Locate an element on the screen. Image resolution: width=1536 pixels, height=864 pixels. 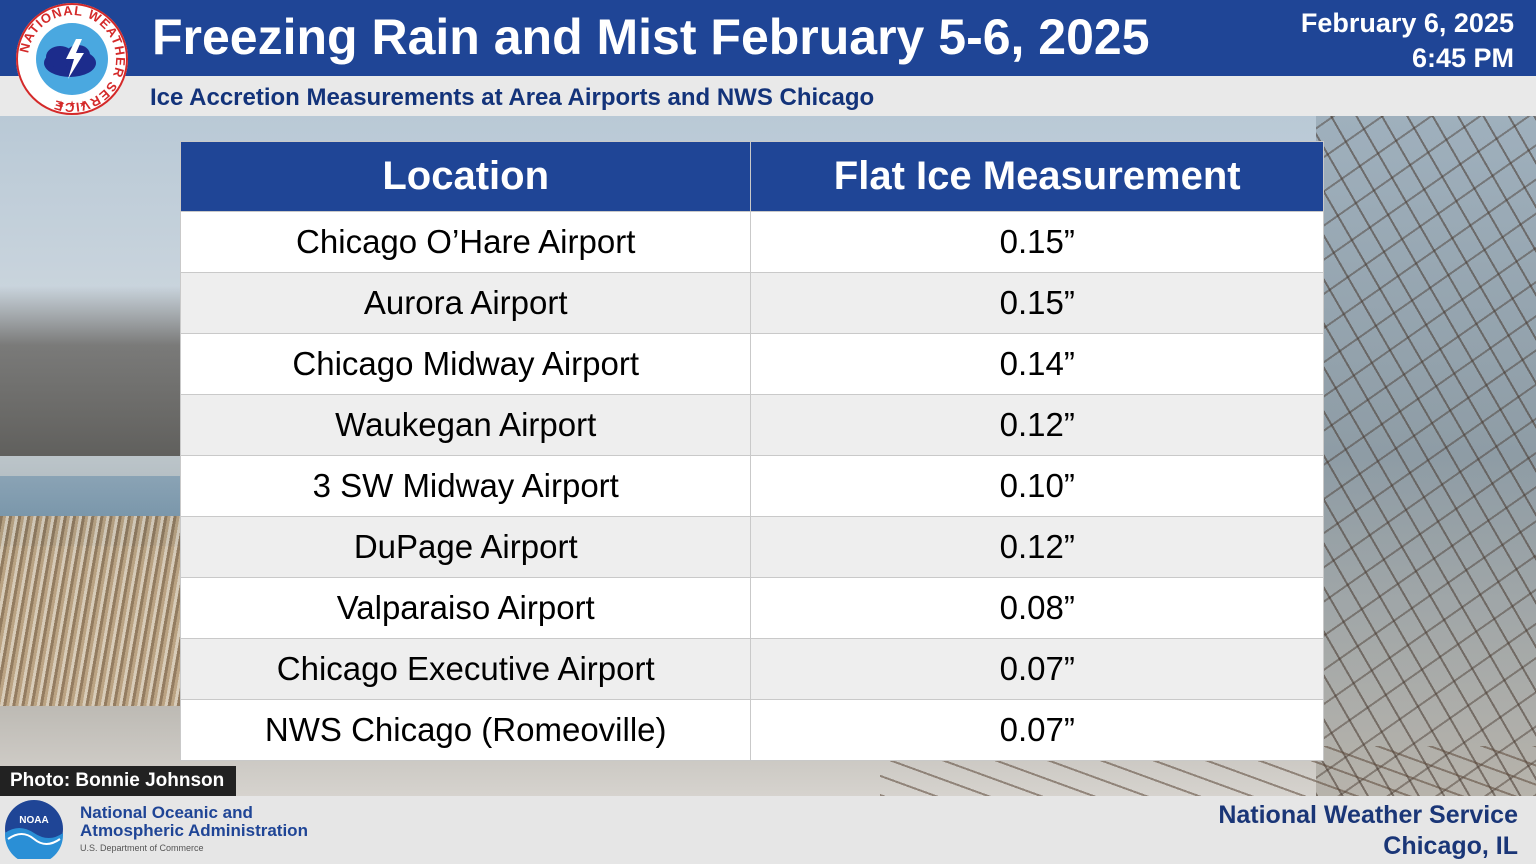
nws-logo-icon: NATIONAL WEATHER SERVICE ★ ★ ★ is located at coordinates (72, 59).